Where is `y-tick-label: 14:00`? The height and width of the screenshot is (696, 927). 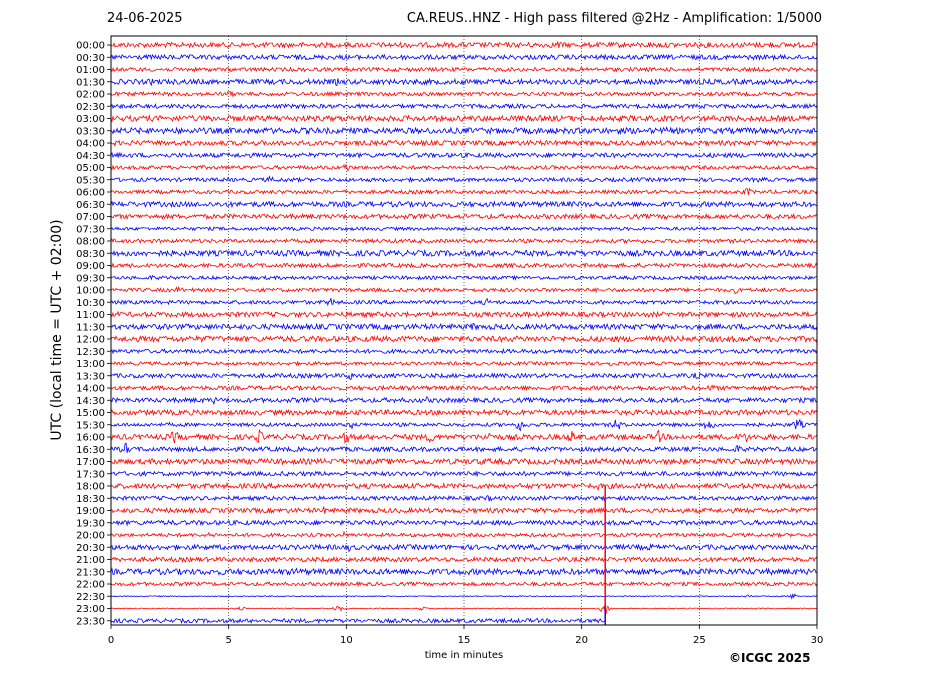 y-tick-label: 14:00 is located at coordinates (90, 389).